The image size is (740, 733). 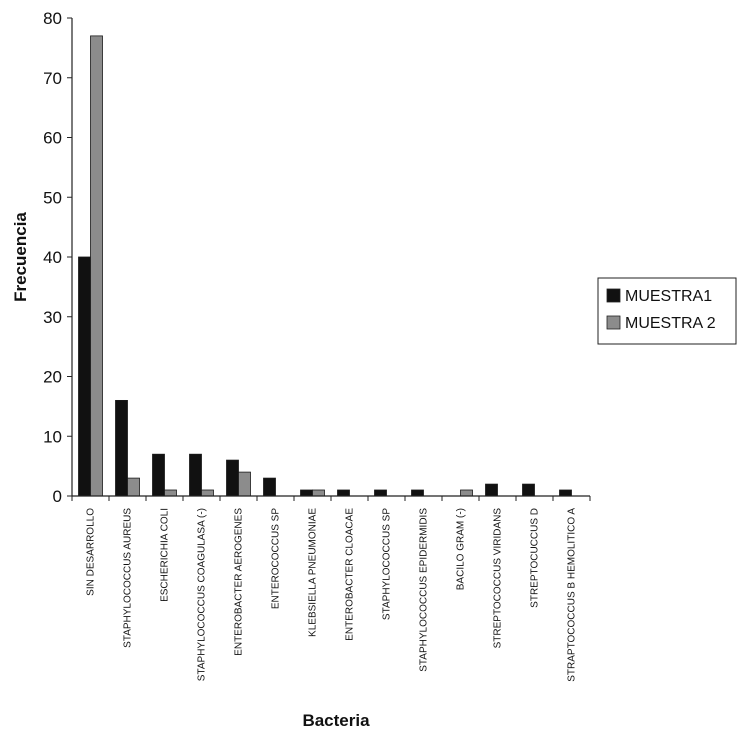 I want to click on y-tick-label-30: 30, so click(x=52, y=317).